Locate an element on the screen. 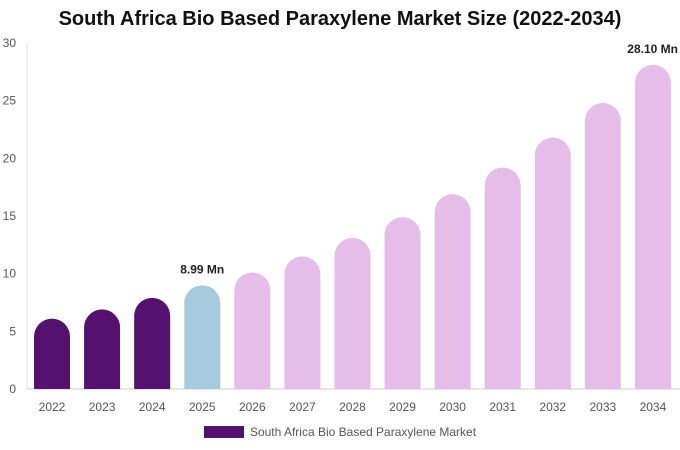 Image resolution: width=680 pixels, height=450 pixels. x-tick-label-2022: 2022 is located at coordinates (52, 407).